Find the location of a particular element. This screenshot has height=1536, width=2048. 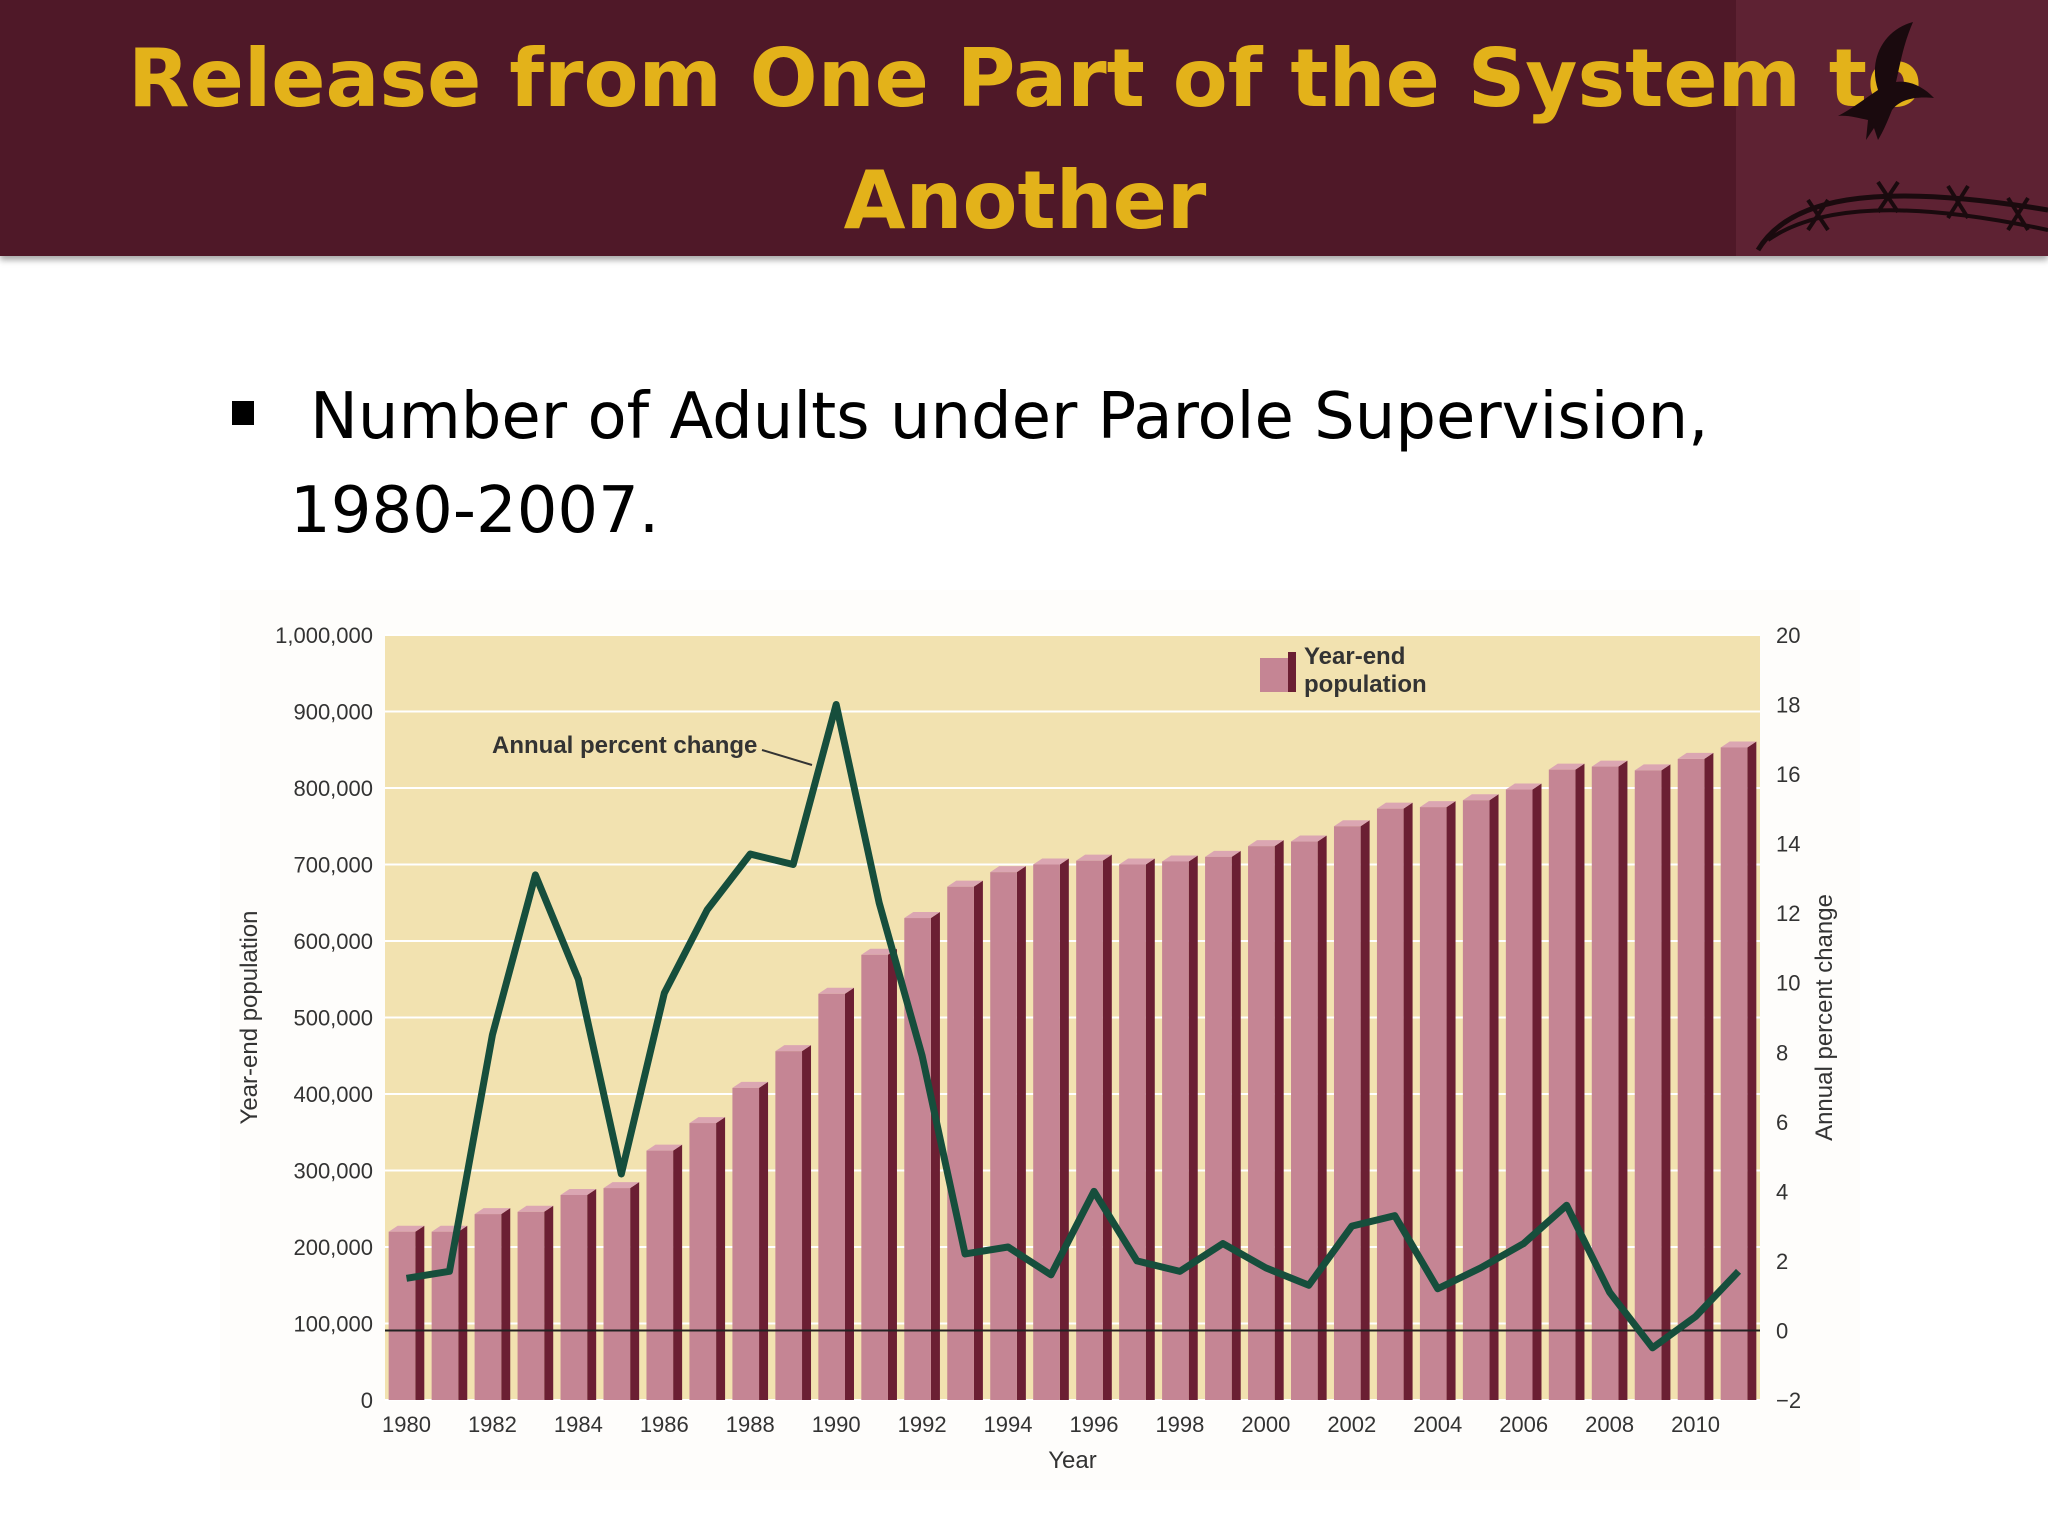

x-tick-label: 1988 is located at coordinates (750, 1424).